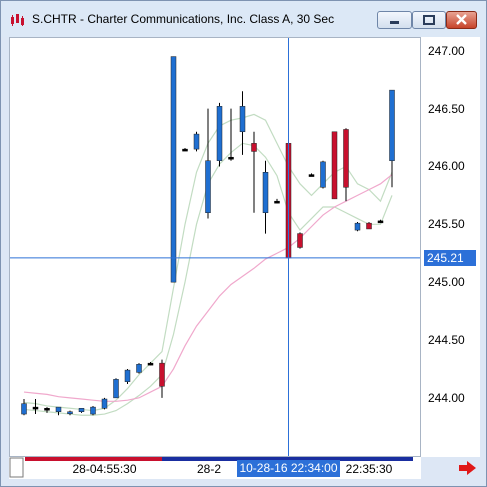  What do you see at coordinates (93, 459) in the screenshot?
I see `scrollbar-red-band` at bounding box center [93, 459].